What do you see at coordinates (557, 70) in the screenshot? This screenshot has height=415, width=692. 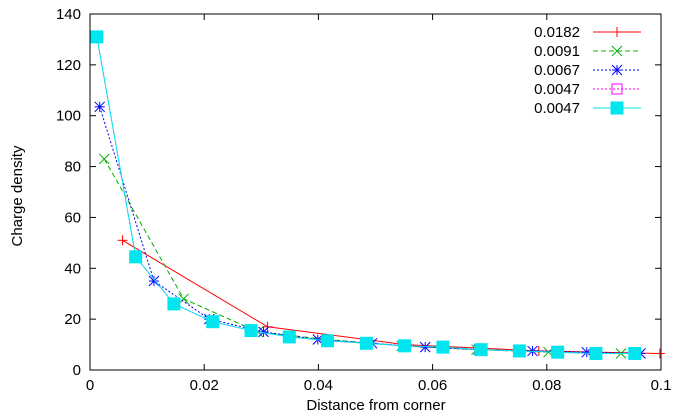 I see `legend-label: 0.0067` at bounding box center [557, 70].